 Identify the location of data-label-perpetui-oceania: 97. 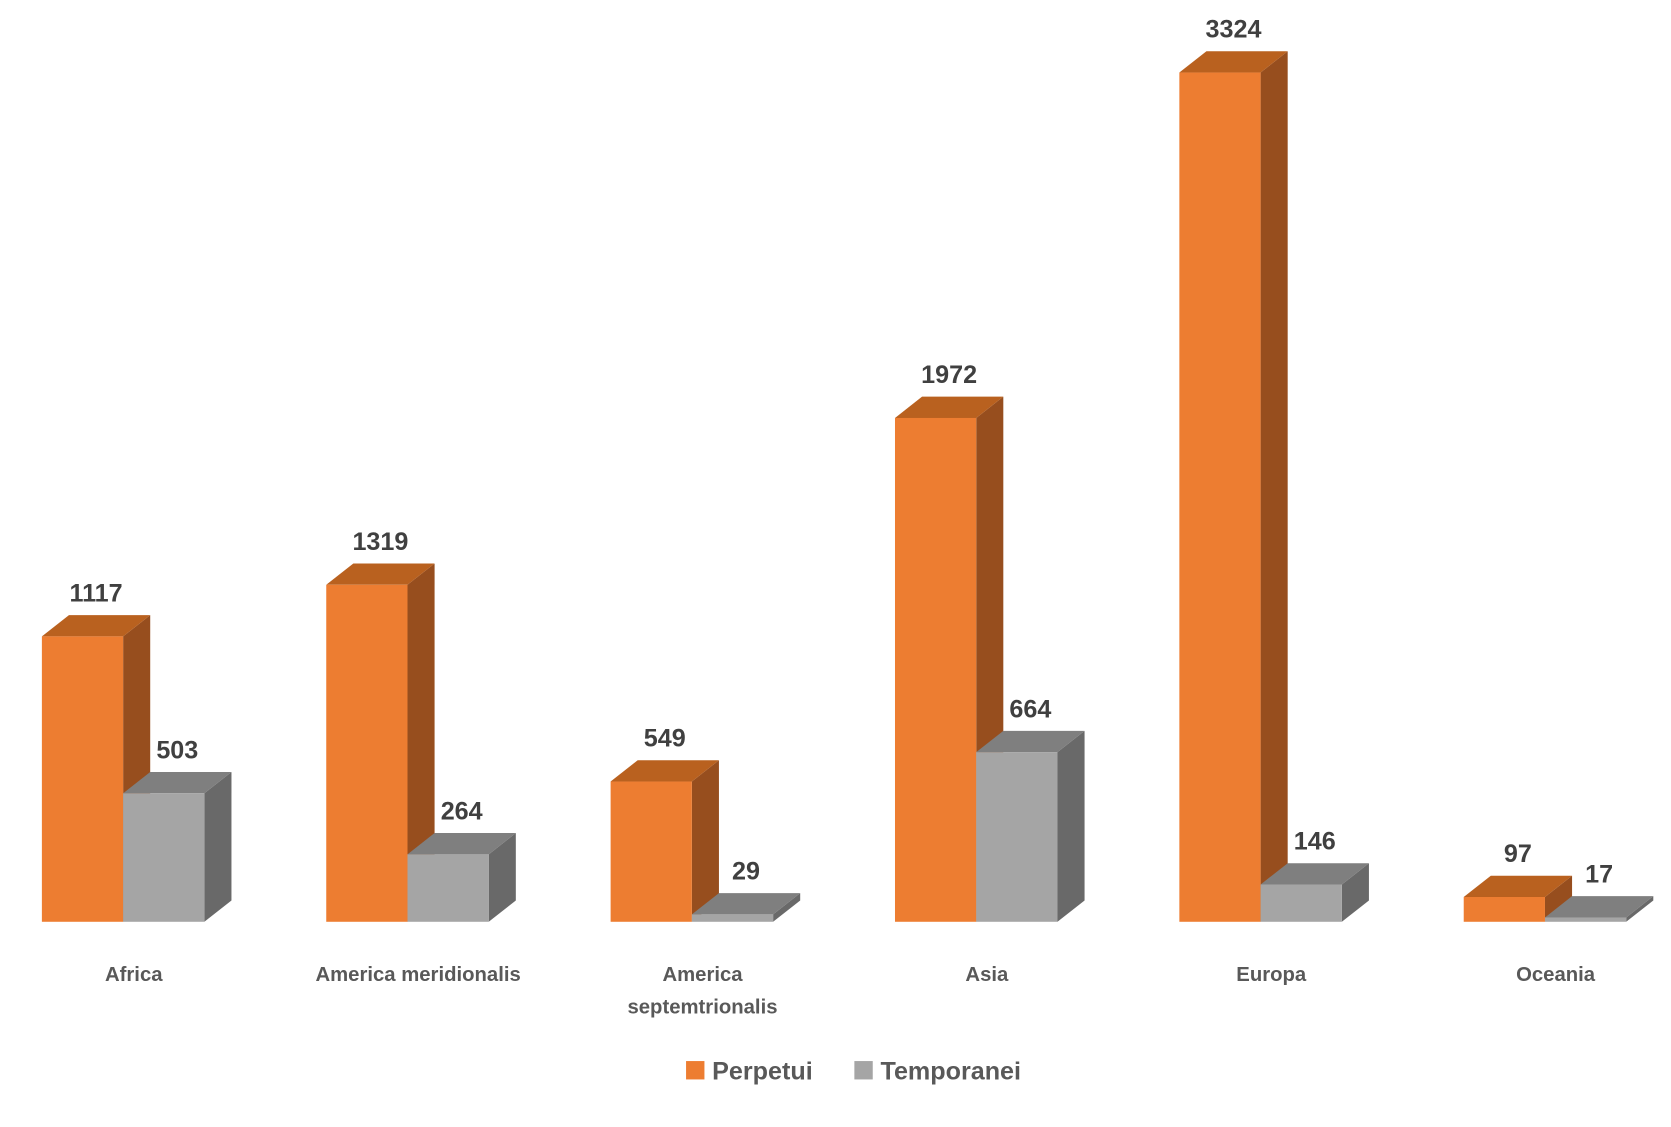
(1518, 854).